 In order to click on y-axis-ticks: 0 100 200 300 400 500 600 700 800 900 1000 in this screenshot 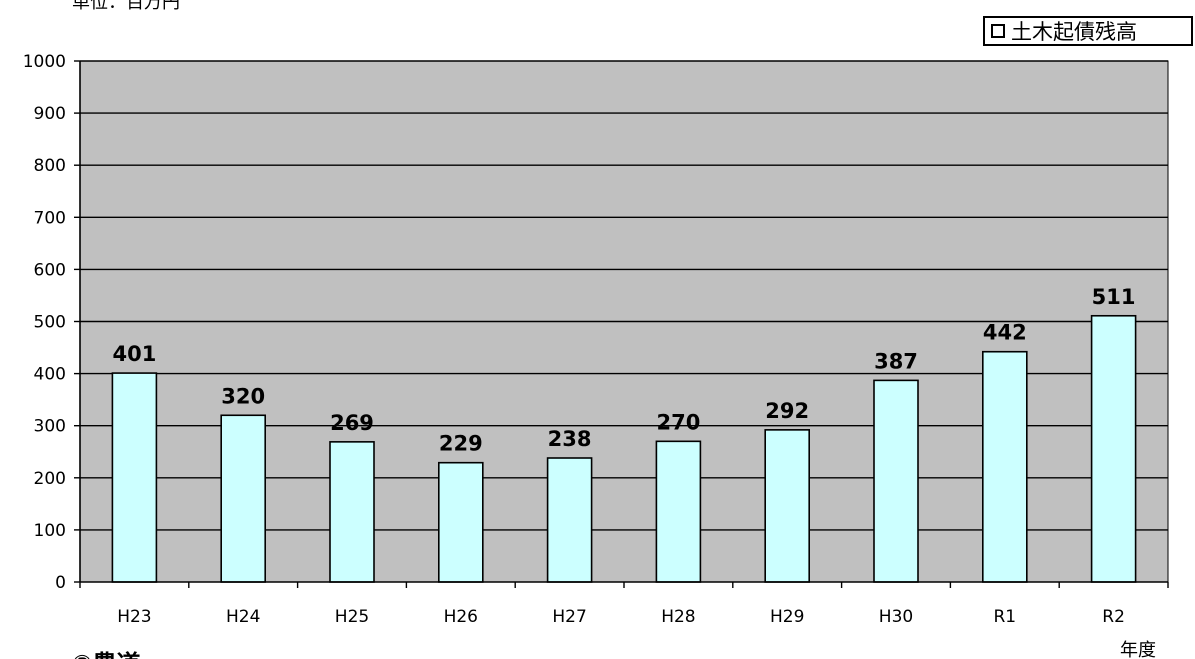, I will do `click(51, 322)`.